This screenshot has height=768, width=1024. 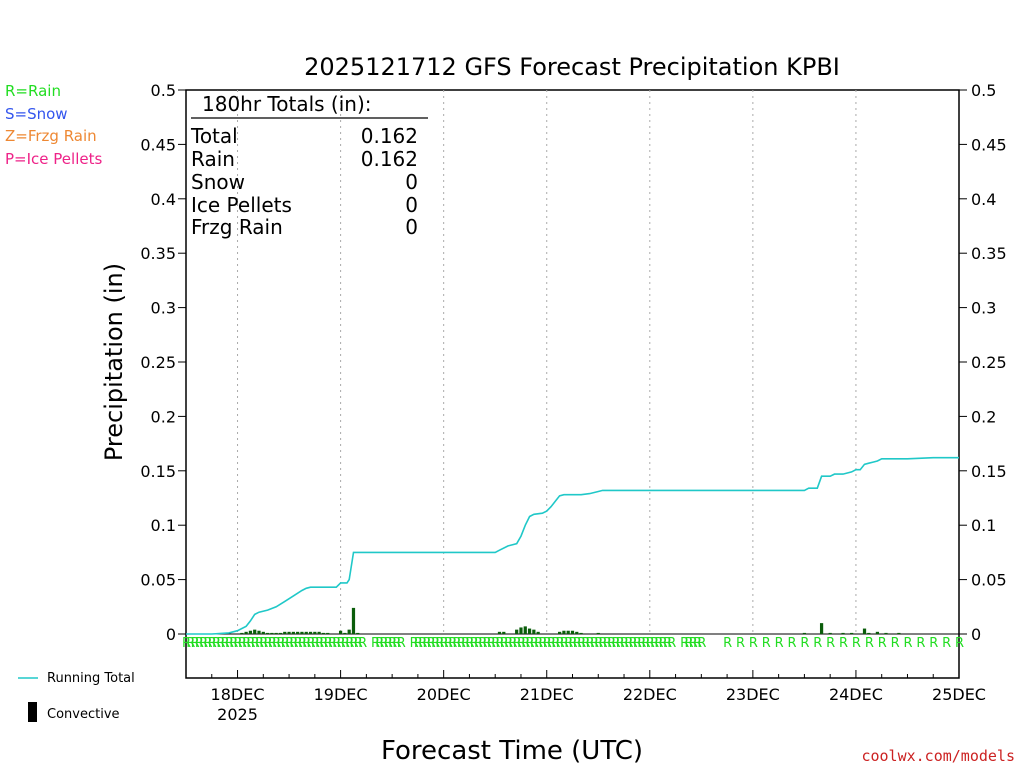 What do you see at coordinates (817, 643) in the screenshot?
I see `precip-type-mark-122: R` at bounding box center [817, 643].